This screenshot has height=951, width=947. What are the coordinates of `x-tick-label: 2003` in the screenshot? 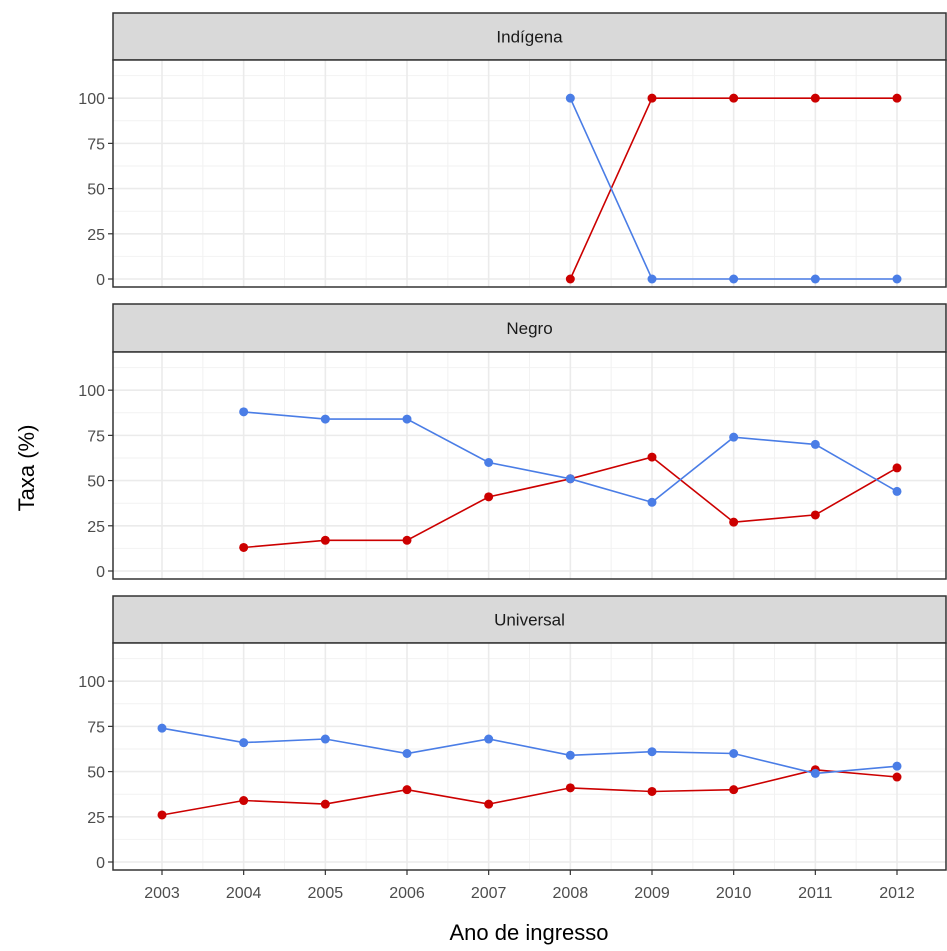 It's located at (162, 893).